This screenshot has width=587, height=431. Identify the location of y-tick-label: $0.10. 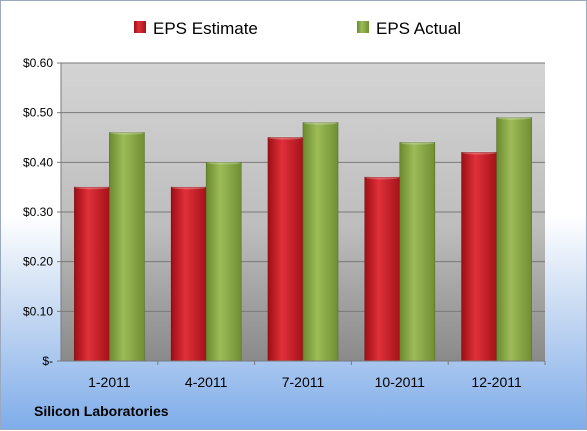
(38, 311).